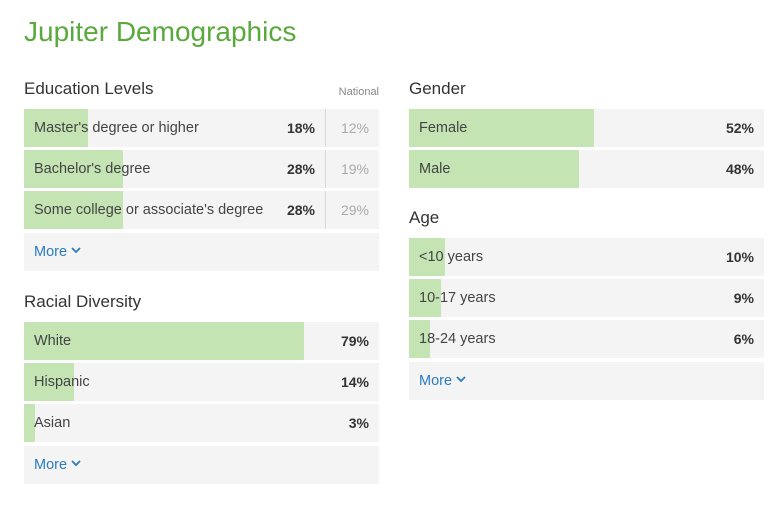  What do you see at coordinates (443, 128) in the screenshot?
I see `gender-label: Female` at bounding box center [443, 128].